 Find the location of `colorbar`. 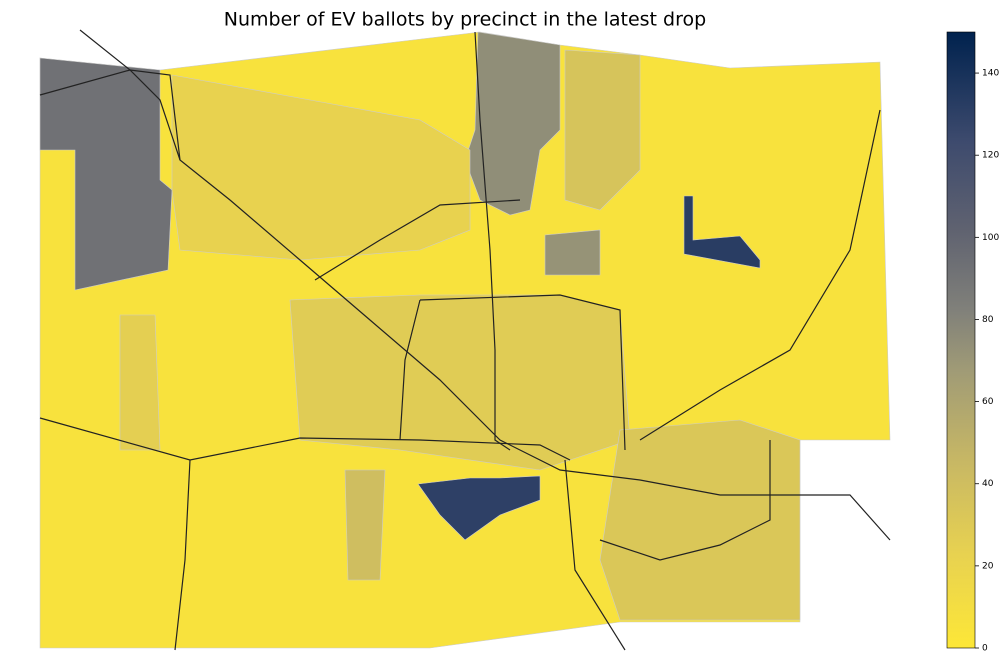

colorbar is located at coordinates (961, 340).